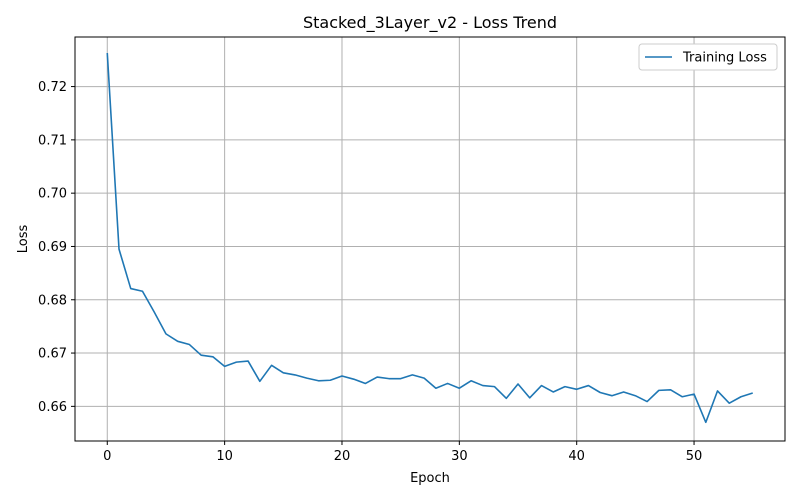 Image resolution: width=800 pixels, height=500 pixels. I want to click on legend-box, so click(708, 57).